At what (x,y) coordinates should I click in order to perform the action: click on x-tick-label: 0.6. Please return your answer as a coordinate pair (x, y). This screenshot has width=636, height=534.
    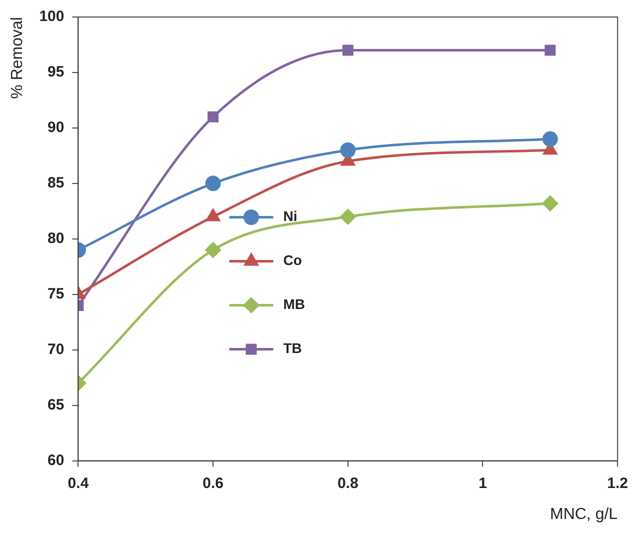
    Looking at the image, I should click on (213, 483).